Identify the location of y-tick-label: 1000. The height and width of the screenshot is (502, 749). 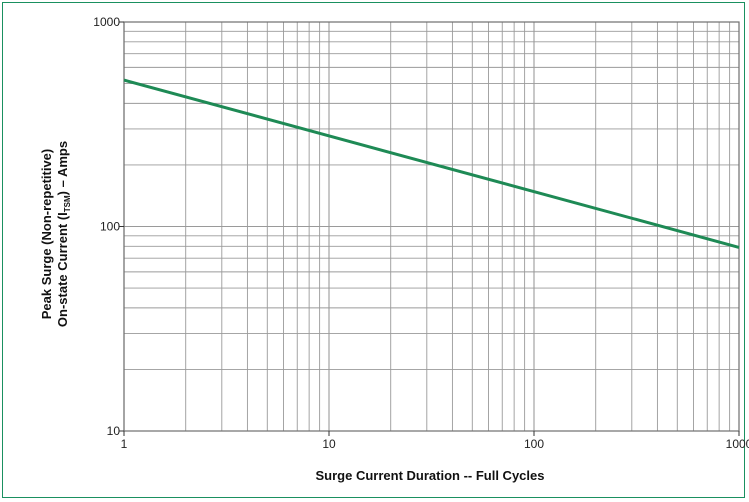
(106, 22).